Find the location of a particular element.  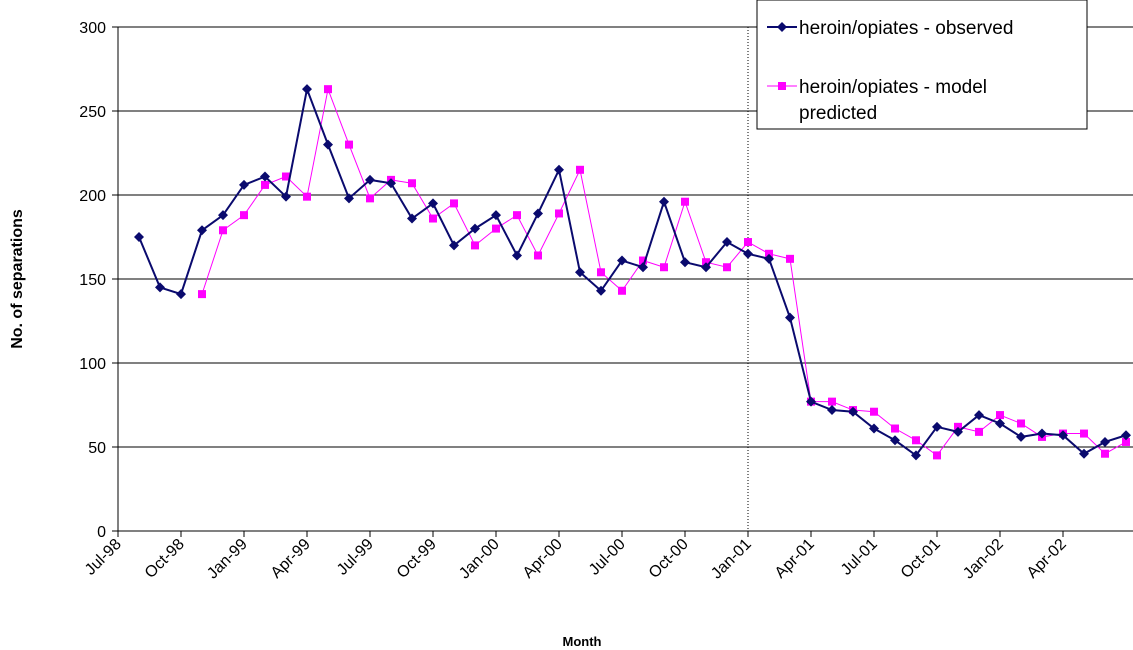

x-tick-label: Apr-01 is located at coordinates (795, 559).